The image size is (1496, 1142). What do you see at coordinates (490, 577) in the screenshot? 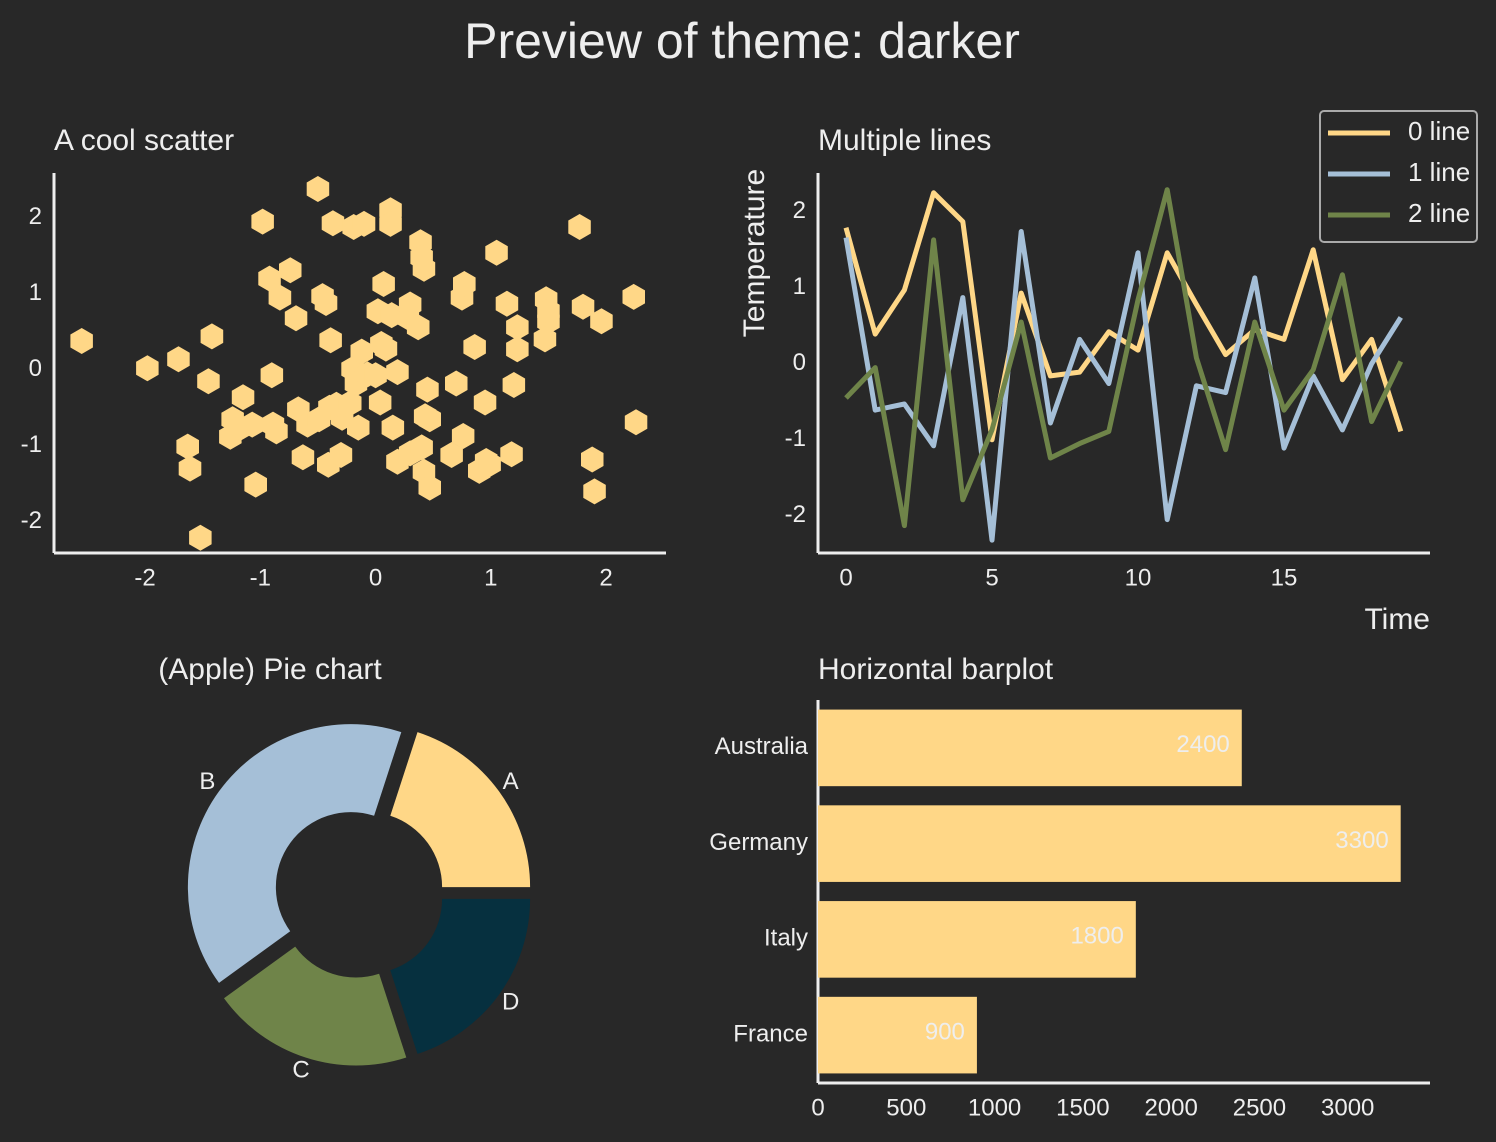
I see `x-tick-label: 1` at bounding box center [490, 577].